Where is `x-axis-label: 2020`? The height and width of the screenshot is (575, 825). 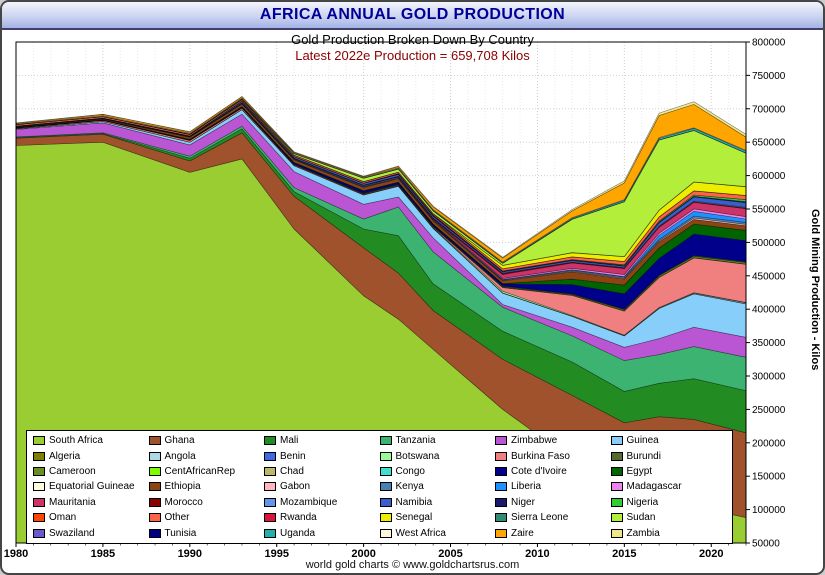 x-axis-label: 2020 is located at coordinates (711, 554).